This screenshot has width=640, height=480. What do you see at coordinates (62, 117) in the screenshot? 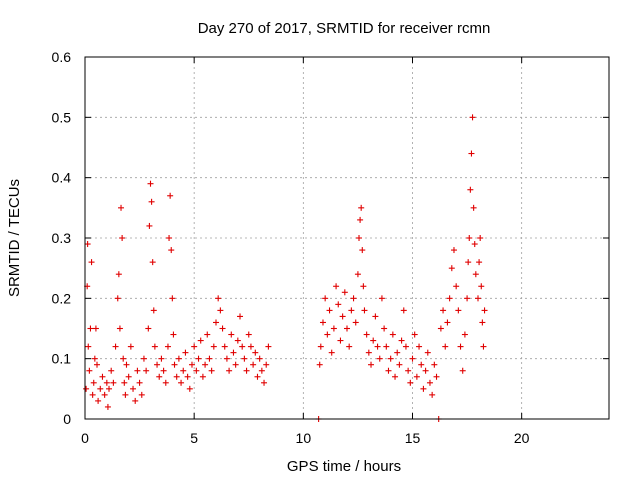
I see `y-tick-label: 0.5` at bounding box center [62, 117].